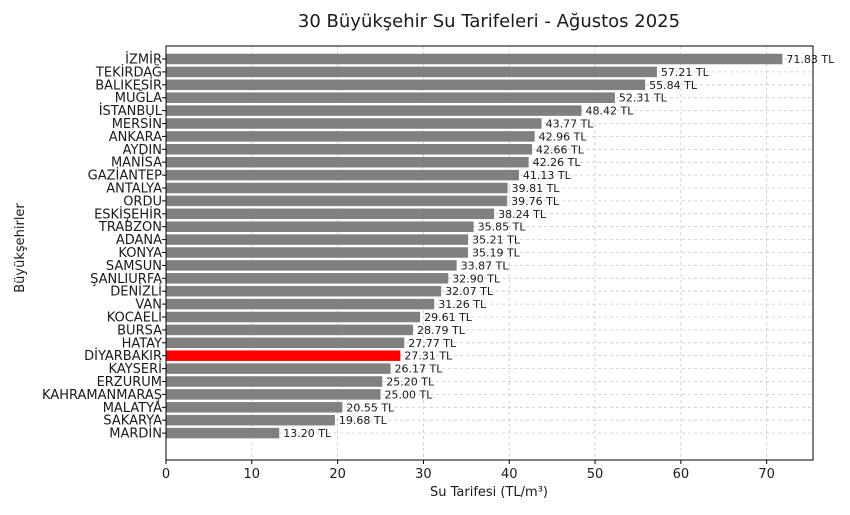 This screenshot has height=515, width=850. I want to click on value-label: 29.61 TL, so click(448, 317).